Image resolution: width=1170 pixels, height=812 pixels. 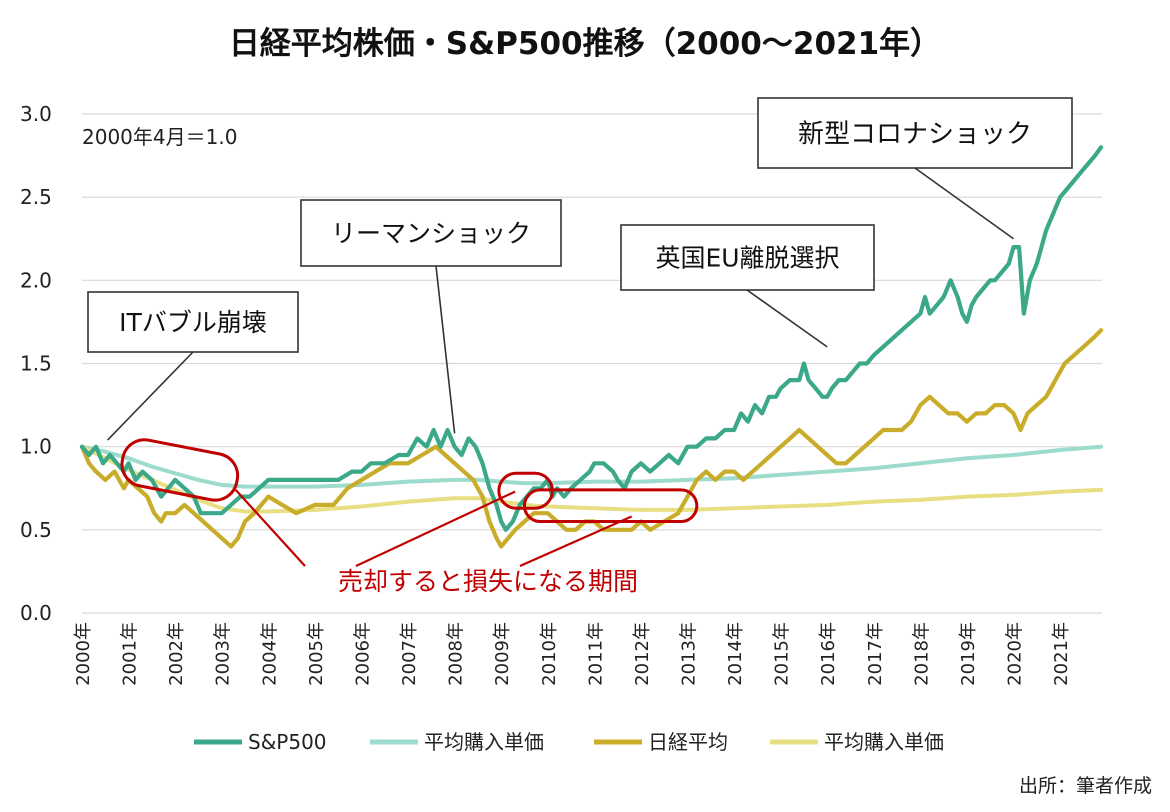 I want to click on legend-label-1: 平均購入単価, so click(x=484, y=742).